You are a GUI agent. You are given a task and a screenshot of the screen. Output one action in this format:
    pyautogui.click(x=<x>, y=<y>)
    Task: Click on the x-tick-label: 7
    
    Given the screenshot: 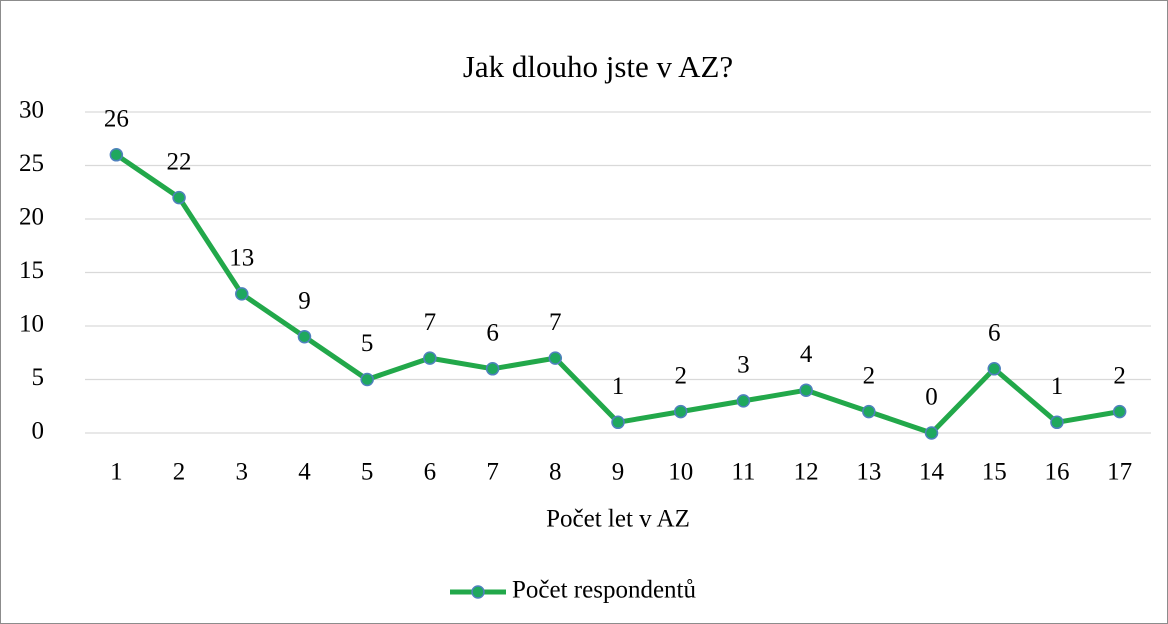 What is the action you would take?
    pyautogui.click(x=492, y=472)
    